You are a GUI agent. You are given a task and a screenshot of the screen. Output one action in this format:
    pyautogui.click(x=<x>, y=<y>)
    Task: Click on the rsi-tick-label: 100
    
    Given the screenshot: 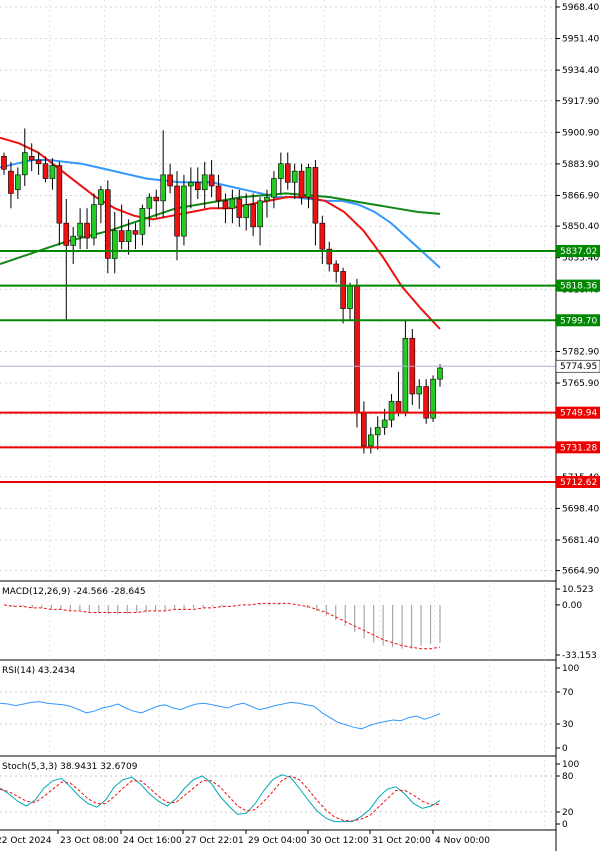 What is the action you would take?
    pyautogui.click(x=570, y=669)
    